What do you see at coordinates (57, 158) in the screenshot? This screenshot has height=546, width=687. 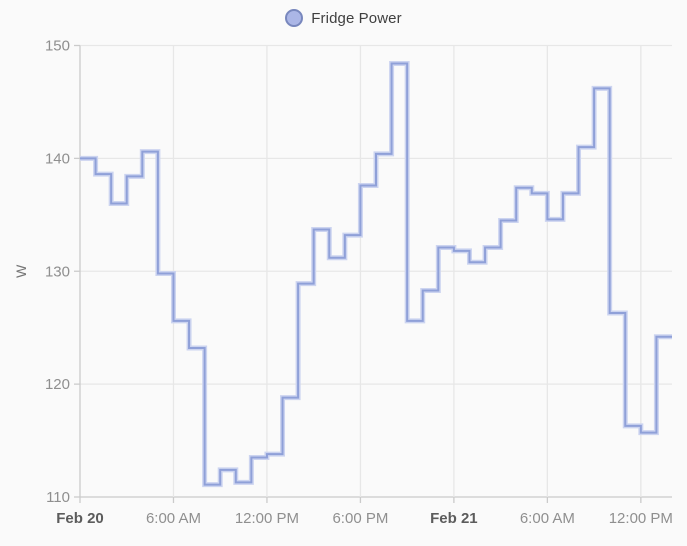 I see `y-axis-tick-label: 140` at bounding box center [57, 158].